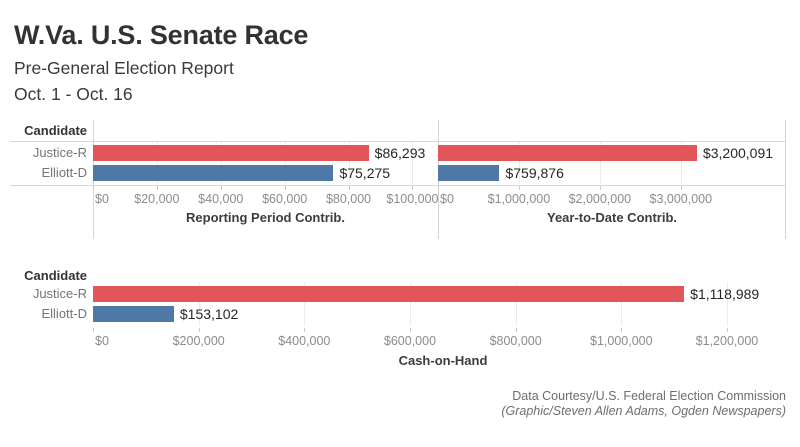 The image size is (800, 447). Describe the element at coordinates (265, 217) in the screenshot. I see `axis-title-reporting-period: Reporting Period Contrib.` at that location.